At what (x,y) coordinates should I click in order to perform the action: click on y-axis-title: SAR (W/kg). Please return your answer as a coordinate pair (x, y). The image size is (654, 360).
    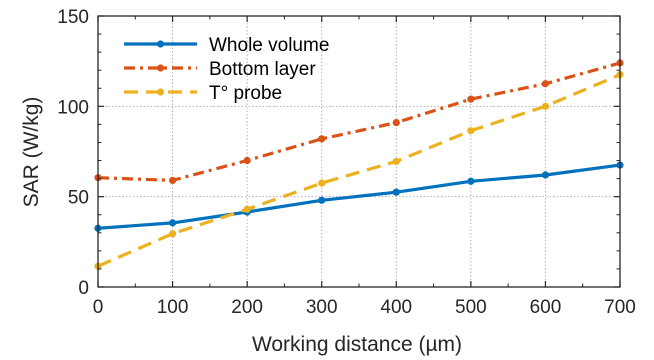
    Looking at the image, I should click on (31, 152).